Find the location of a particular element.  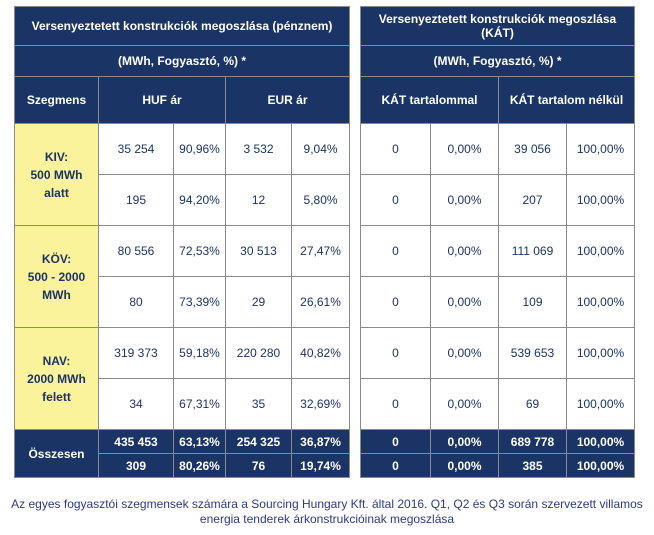

column-header-kat-with: KÁT tartalommal is located at coordinates (429, 100).